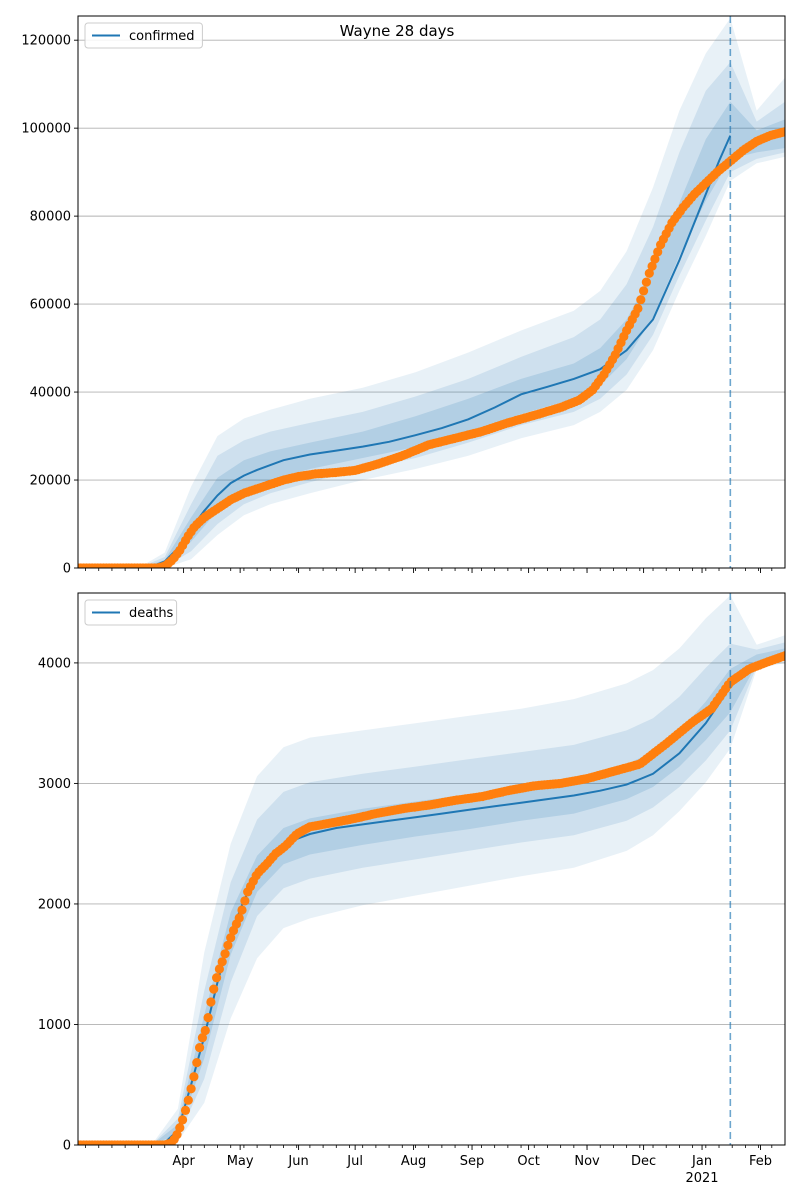  What do you see at coordinates (54, 784) in the screenshot?
I see `y-tick-label: 3000` at bounding box center [54, 784].